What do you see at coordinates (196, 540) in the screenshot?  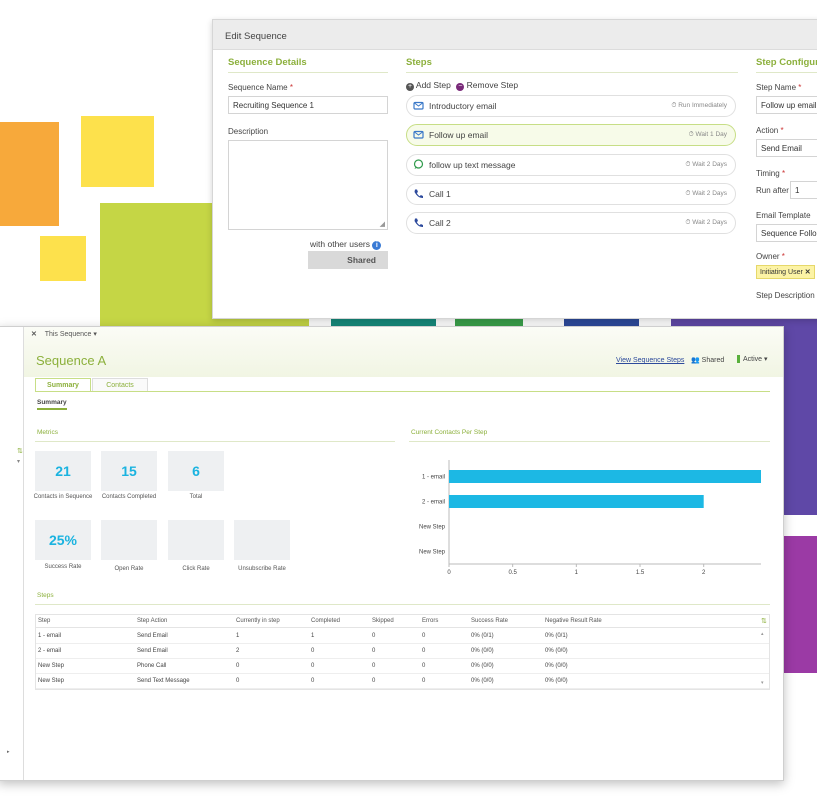 I see `metric-card` at bounding box center [196, 540].